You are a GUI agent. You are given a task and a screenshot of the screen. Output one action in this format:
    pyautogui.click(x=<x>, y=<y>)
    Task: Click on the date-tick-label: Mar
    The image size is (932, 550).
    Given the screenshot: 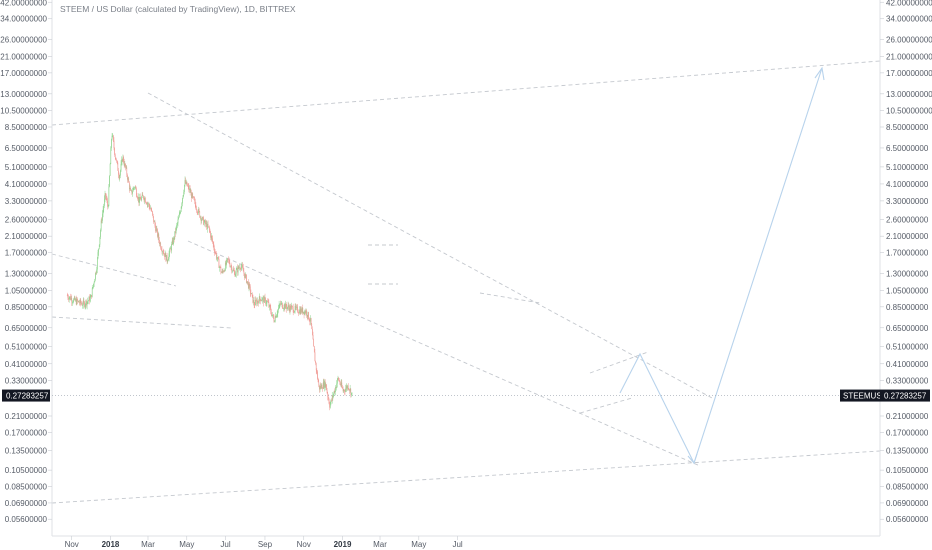 What is the action you would take?
    pyautogui.click(x=380, y=544)
    